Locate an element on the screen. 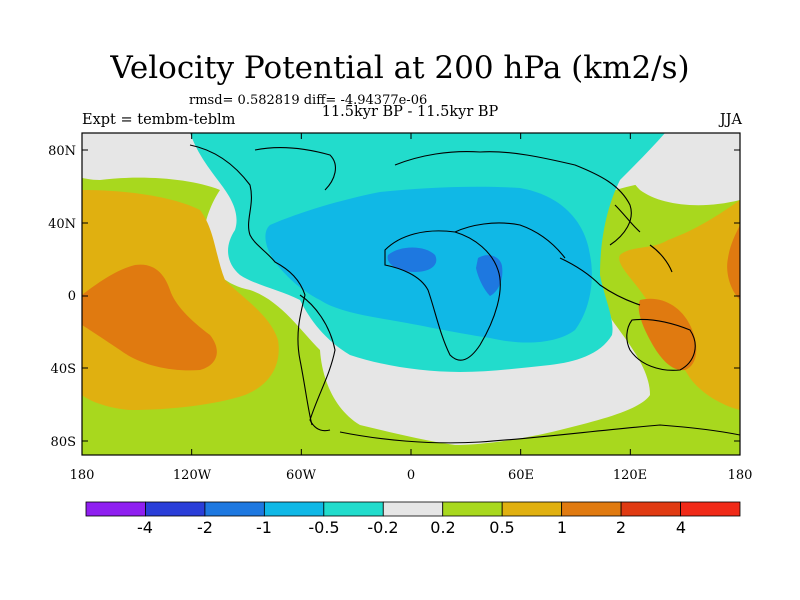 Image resolution: width=800 pixels, height=600 pixels. field-moderate-positive-pacific is located at coordinates (149, 317).